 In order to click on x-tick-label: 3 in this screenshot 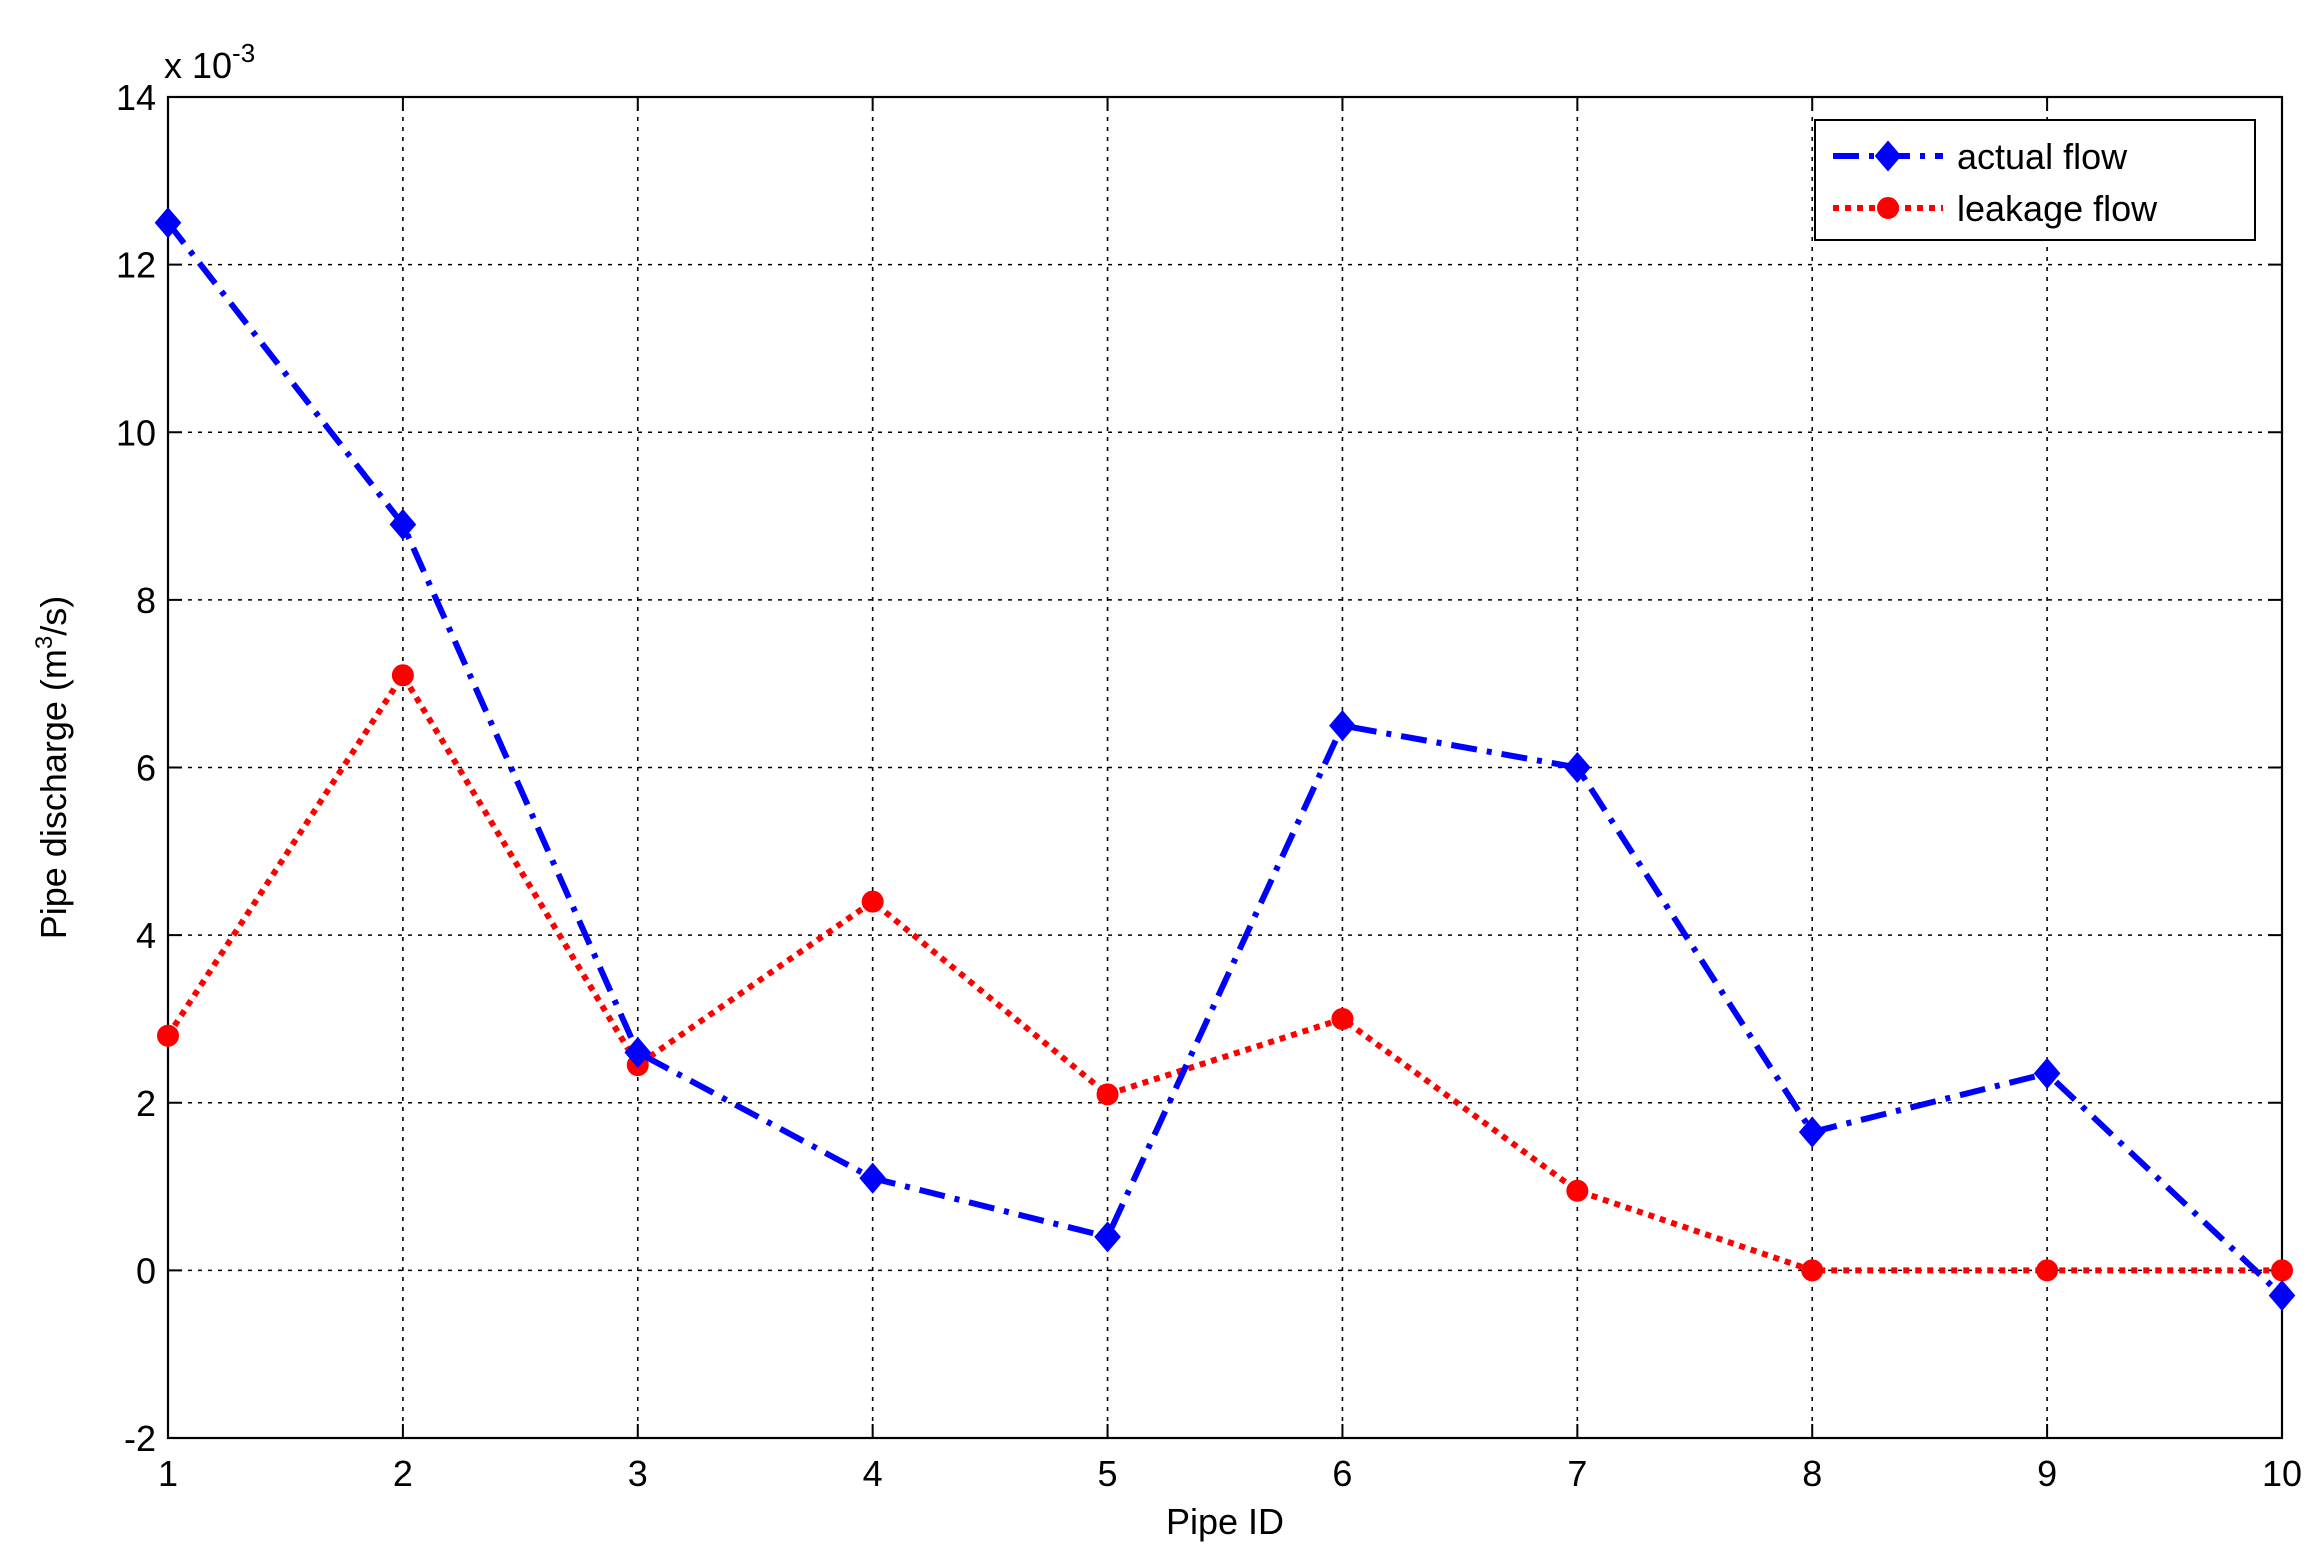, I will do `click(638, 1473)`.